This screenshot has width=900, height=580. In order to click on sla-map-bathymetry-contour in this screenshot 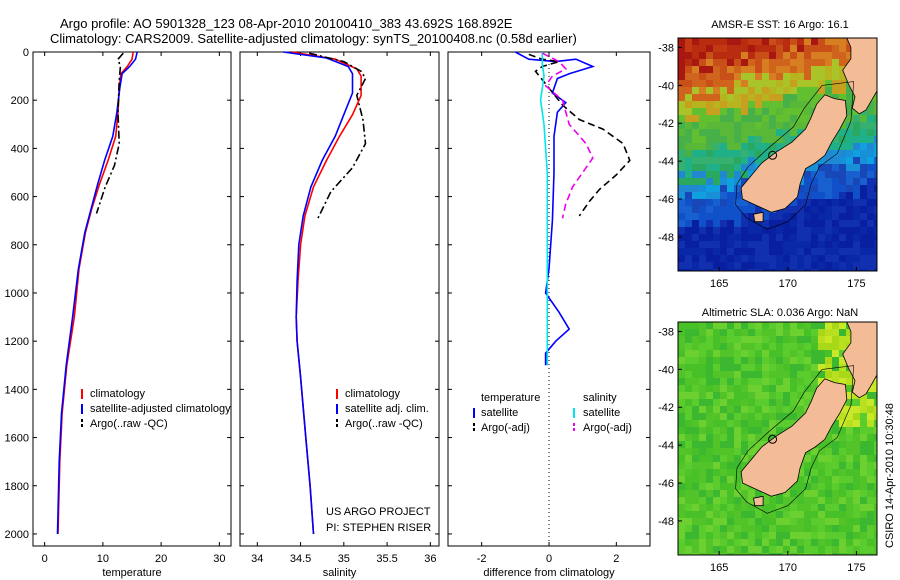, I will do `click(795, 439)`.